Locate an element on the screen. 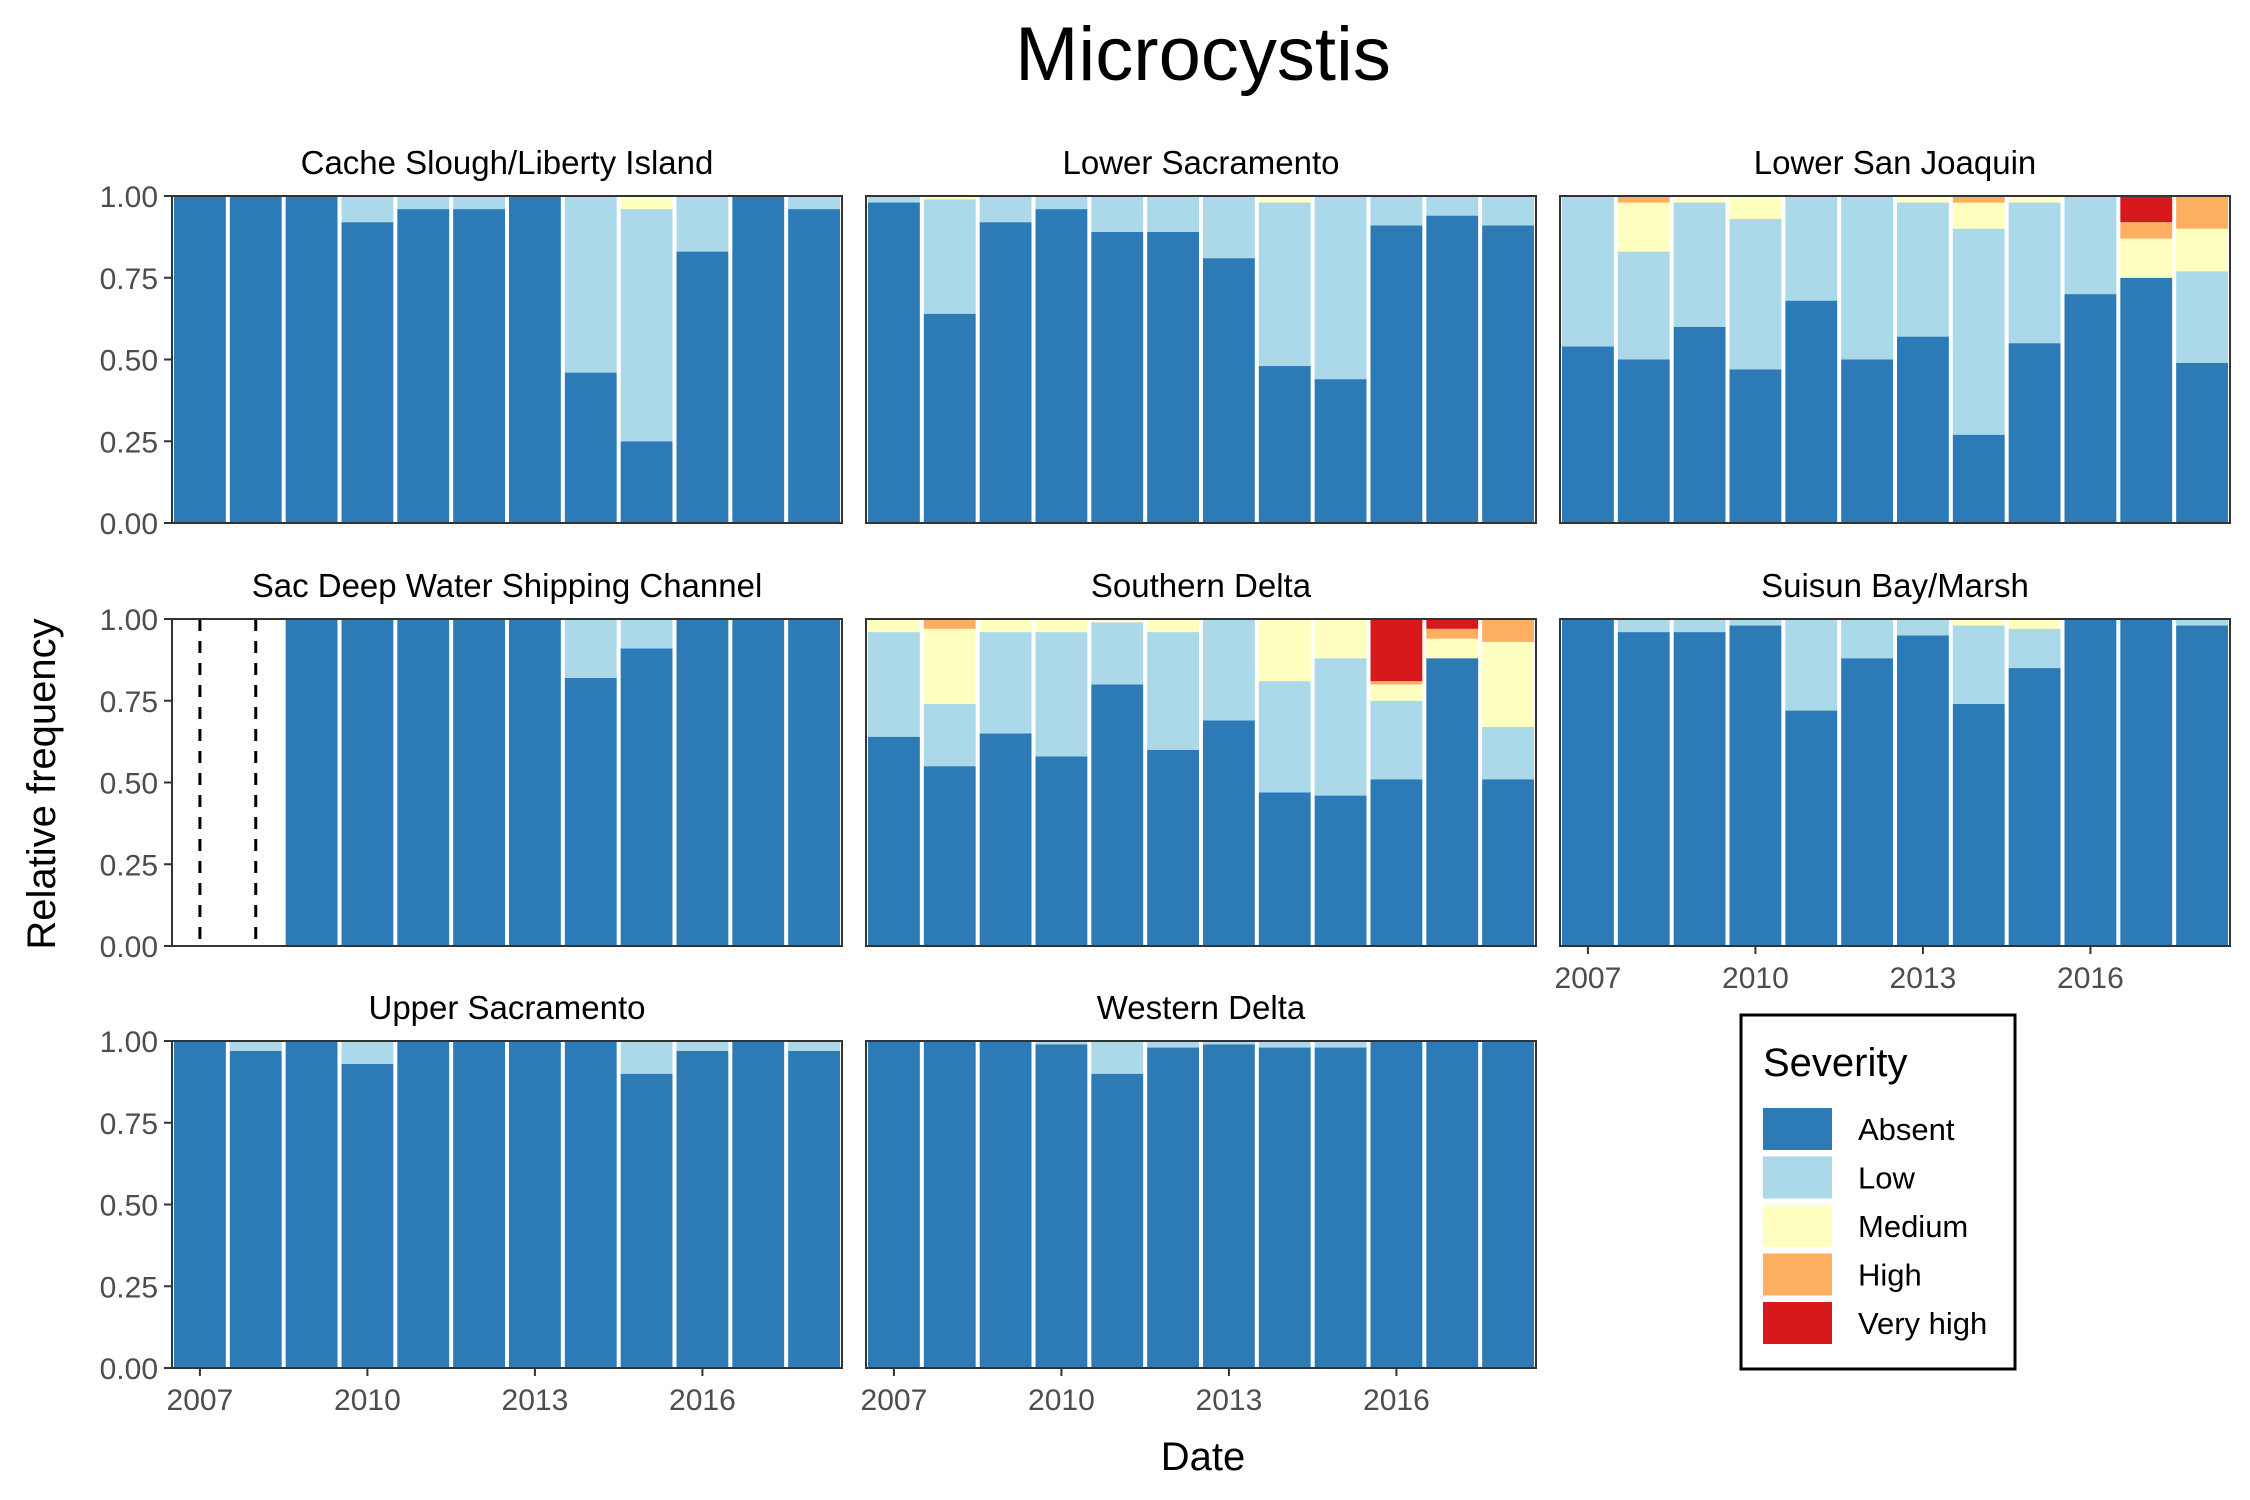  x-tick-label: 2013 is located at coordinates (1229, 1400).